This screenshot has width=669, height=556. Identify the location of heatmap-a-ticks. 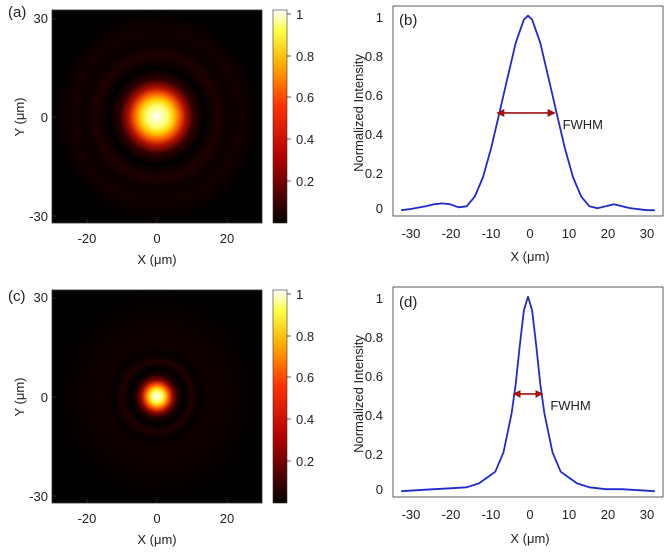
(140, 120).